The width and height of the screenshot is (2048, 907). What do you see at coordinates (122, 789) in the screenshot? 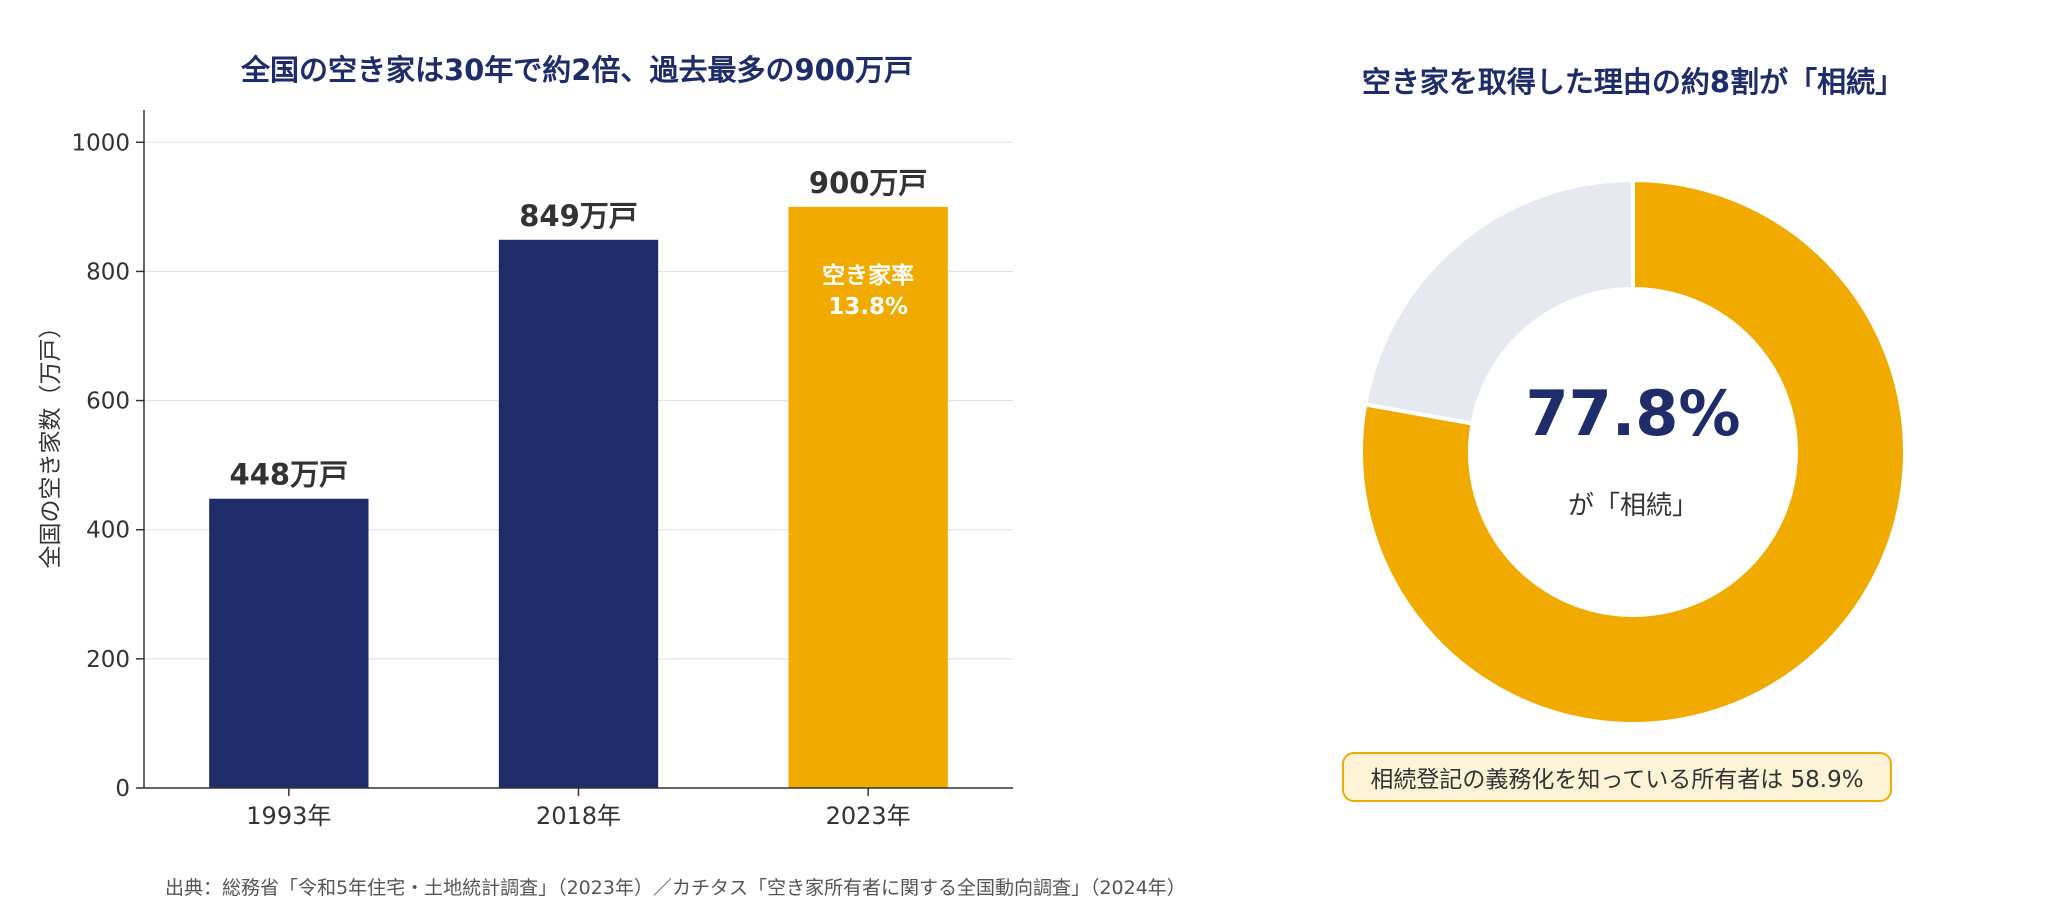
I see `y-tick-label: 0` at bounding box center [122, 789].